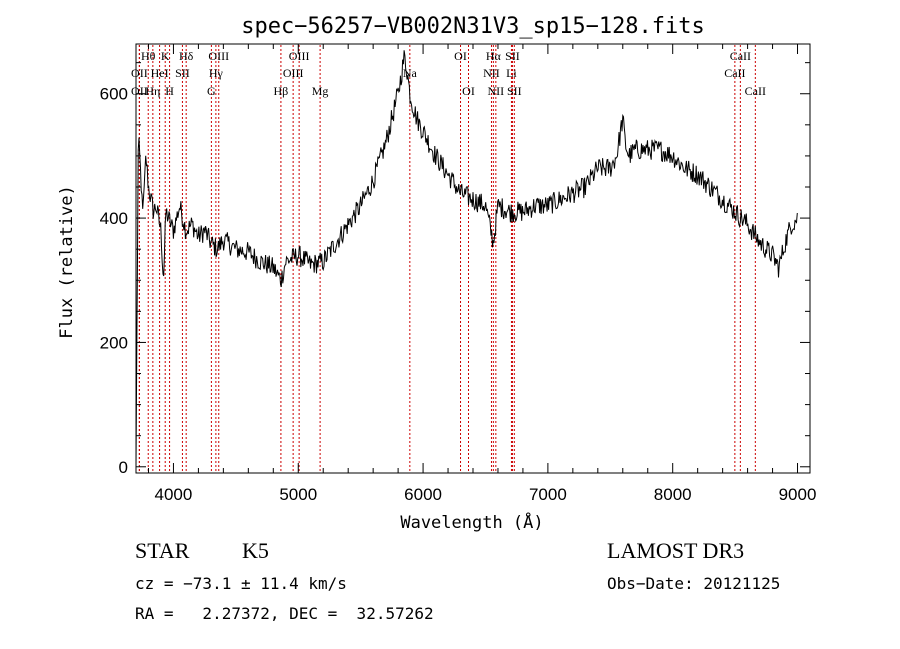 This screenshot has height=649, width=900. I want to click on velocity-readout: cz = −73.1 ± 11.4 km/s, so click(241, 583).